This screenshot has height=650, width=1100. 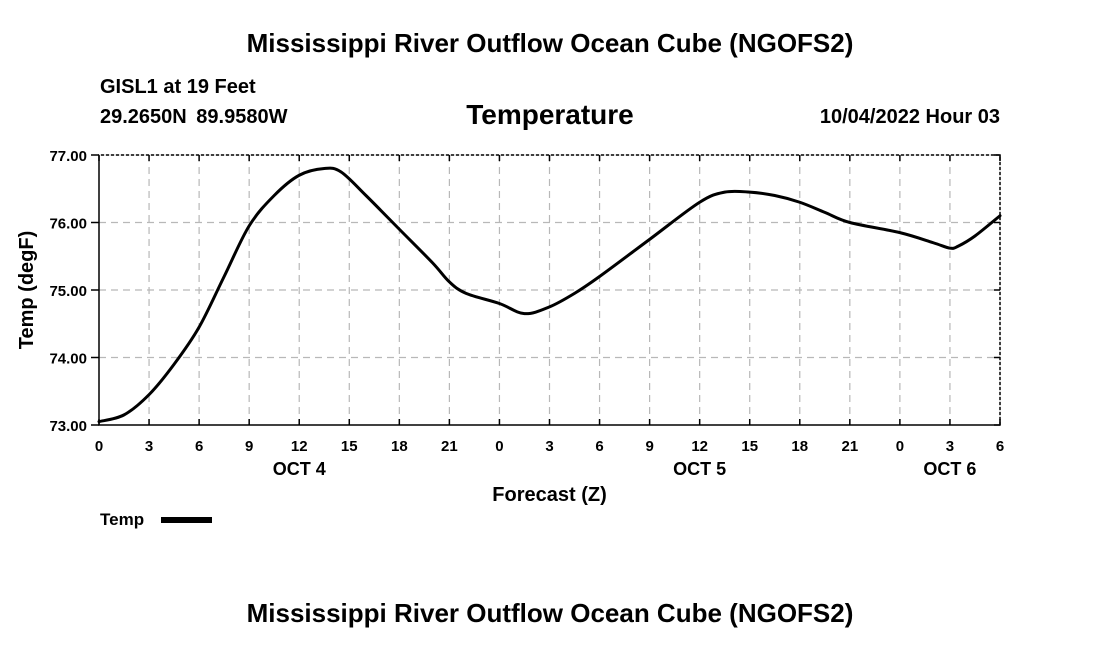 I want to click on chart-title: Temperature, so click(x=550, y=114).